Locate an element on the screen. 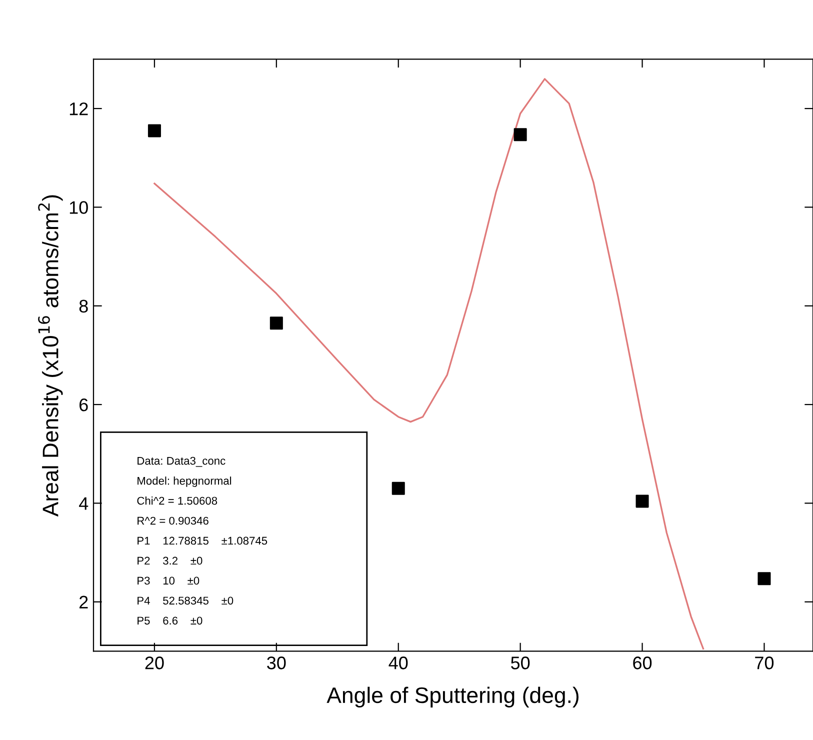 The image size is (813, 740). annotation: Chi^2 = 1.50608 is located at coordinates (177, 500).